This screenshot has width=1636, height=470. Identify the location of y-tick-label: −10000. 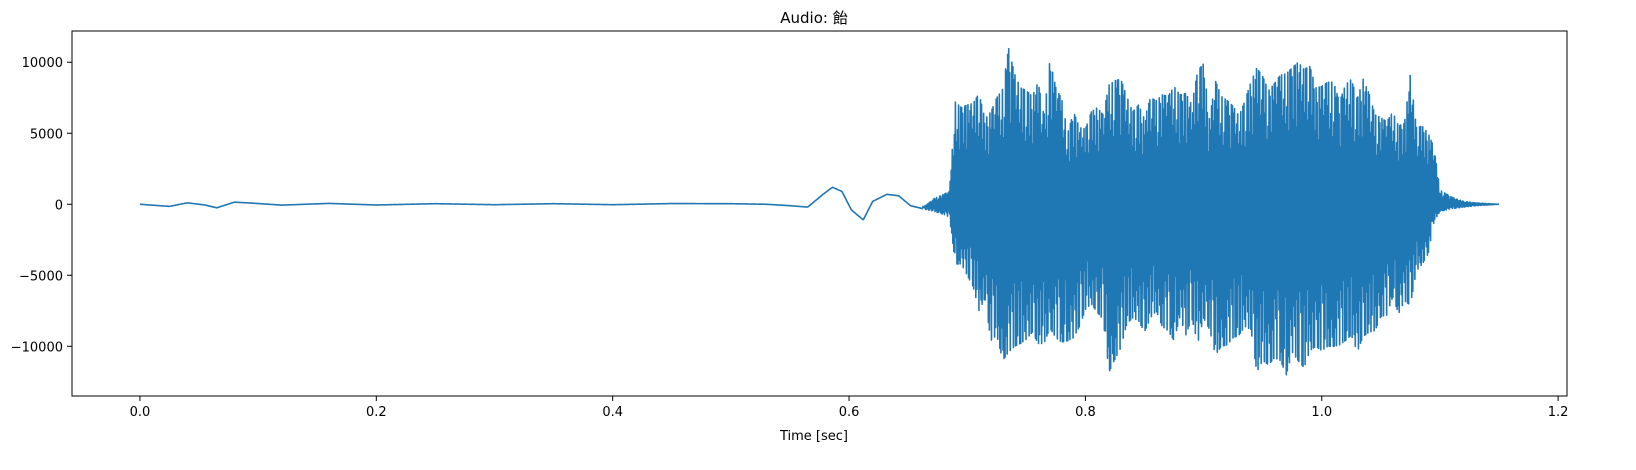
(37, 347).